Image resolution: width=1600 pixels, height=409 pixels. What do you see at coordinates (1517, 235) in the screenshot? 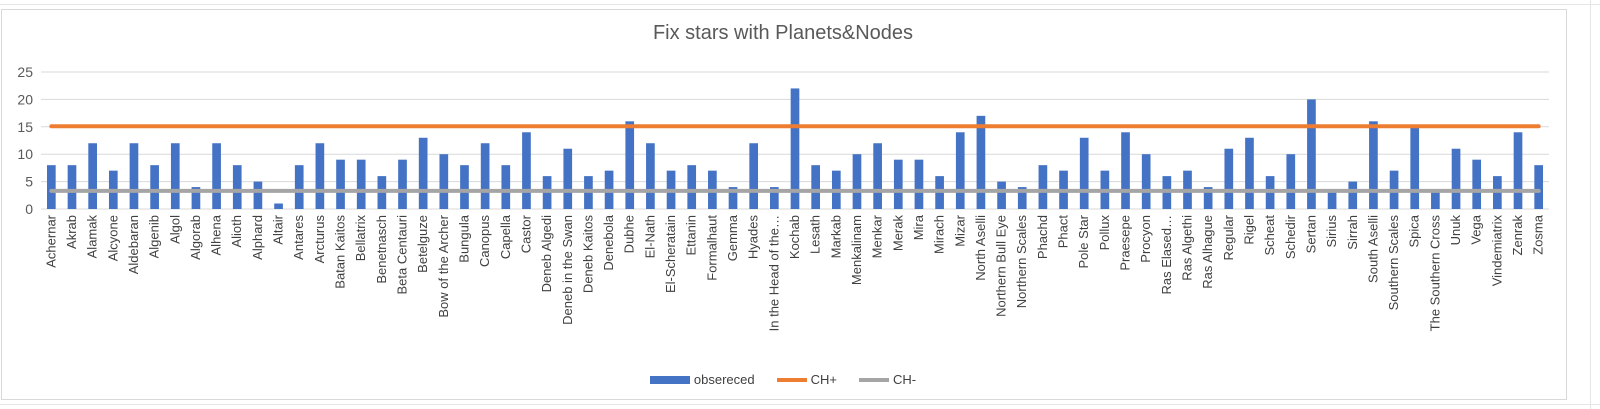
I see `x-tick-label: Zenrak` at bounding box center [1517, 235].